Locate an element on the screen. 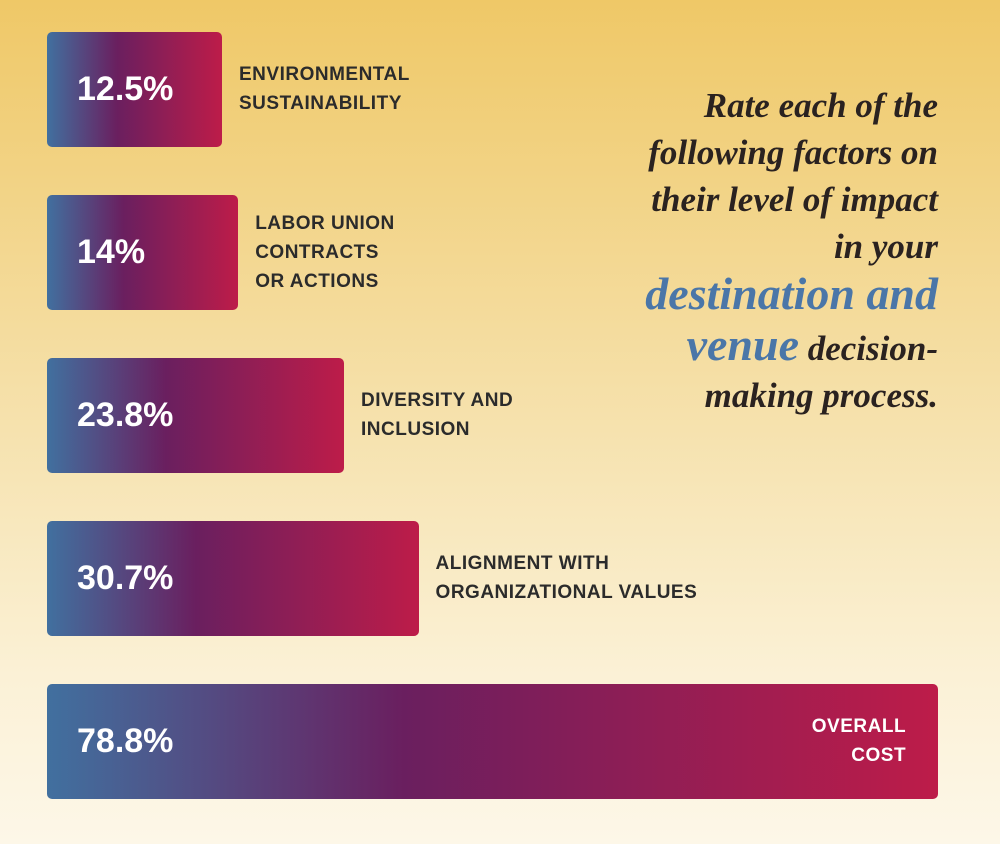 Image resolution: width=1000 pixels, height=844 pixels. value-label: 78.8% is located at coordinates (125, 741).